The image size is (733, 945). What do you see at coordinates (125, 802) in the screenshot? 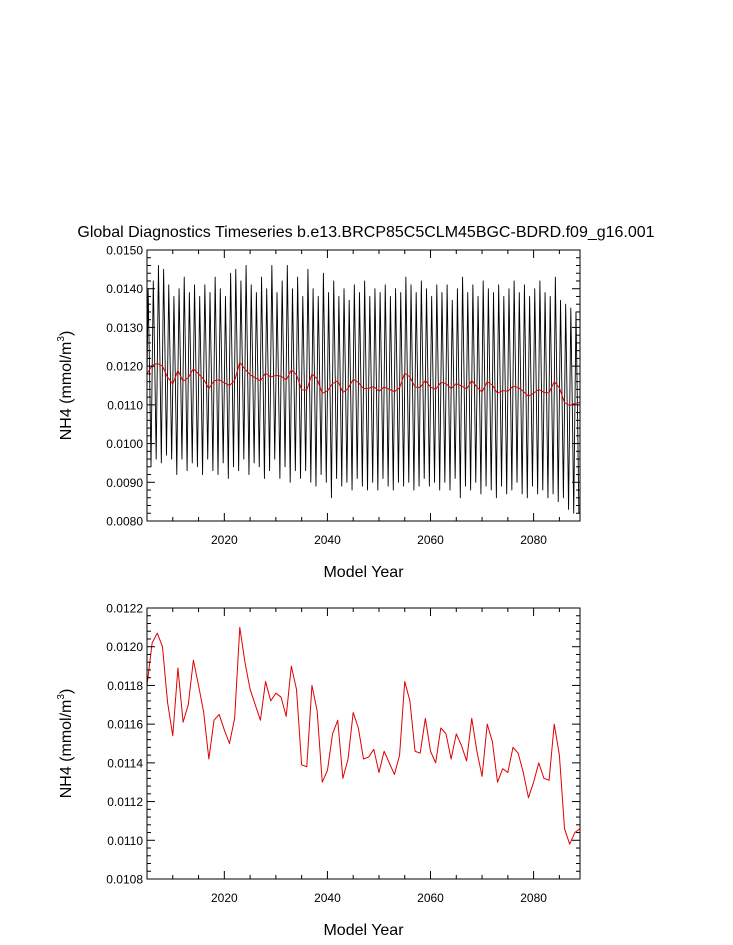
I see `y-tick-label: 0.0112` at bounding box center [125, 802].